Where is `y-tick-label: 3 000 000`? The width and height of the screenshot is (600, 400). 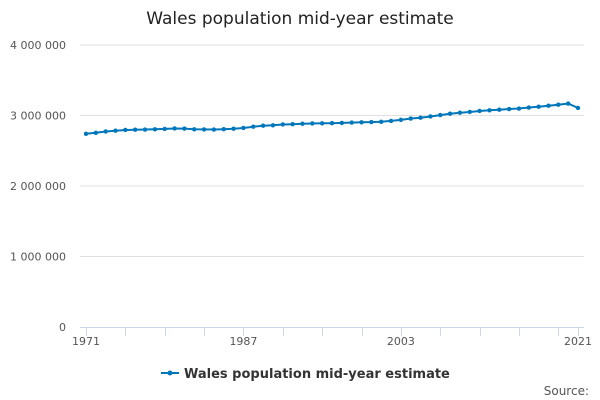
y-tick-label: 3 000 000 is located at coordinates (38, 116).